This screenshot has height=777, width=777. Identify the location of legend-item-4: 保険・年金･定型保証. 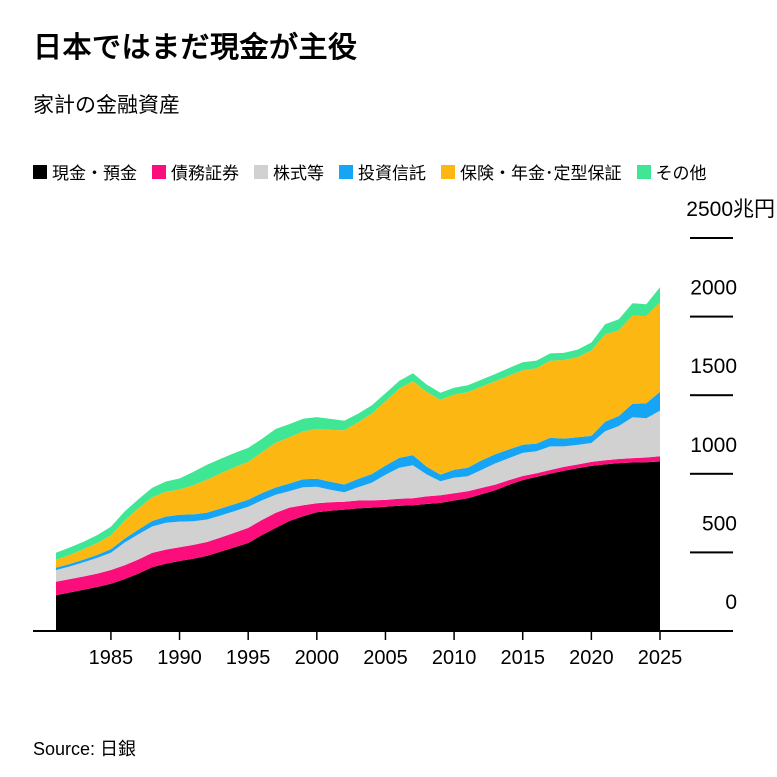
(531, 171).